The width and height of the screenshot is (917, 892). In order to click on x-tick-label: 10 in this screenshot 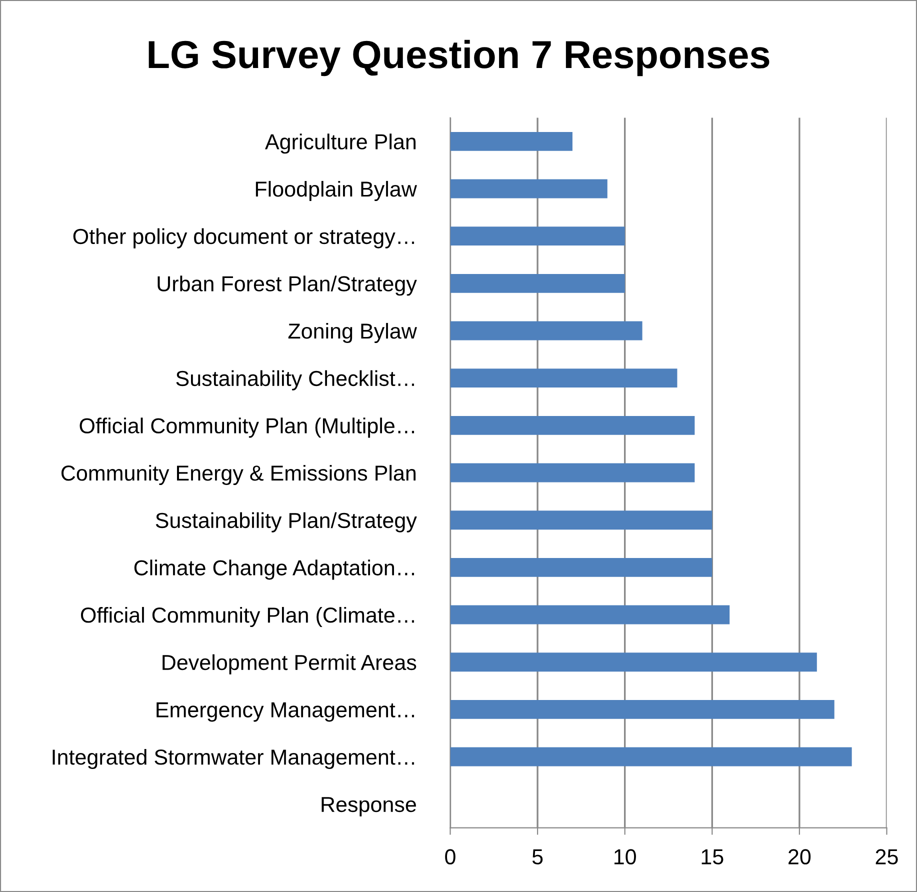, I will do `click(625, 856)`.